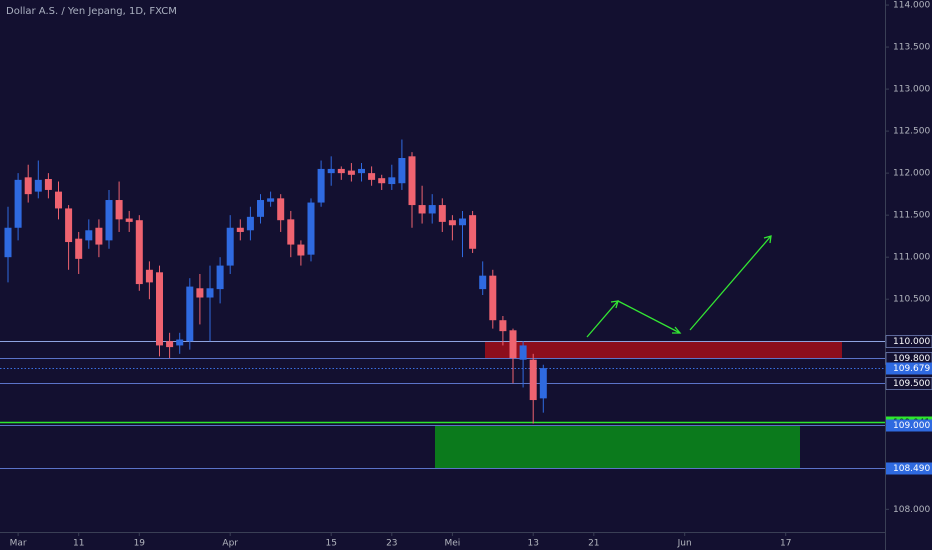 Image resolution: width=932 pixels, height=550 pixels. I want to click on level-label: 109.000, so click(911, 426).